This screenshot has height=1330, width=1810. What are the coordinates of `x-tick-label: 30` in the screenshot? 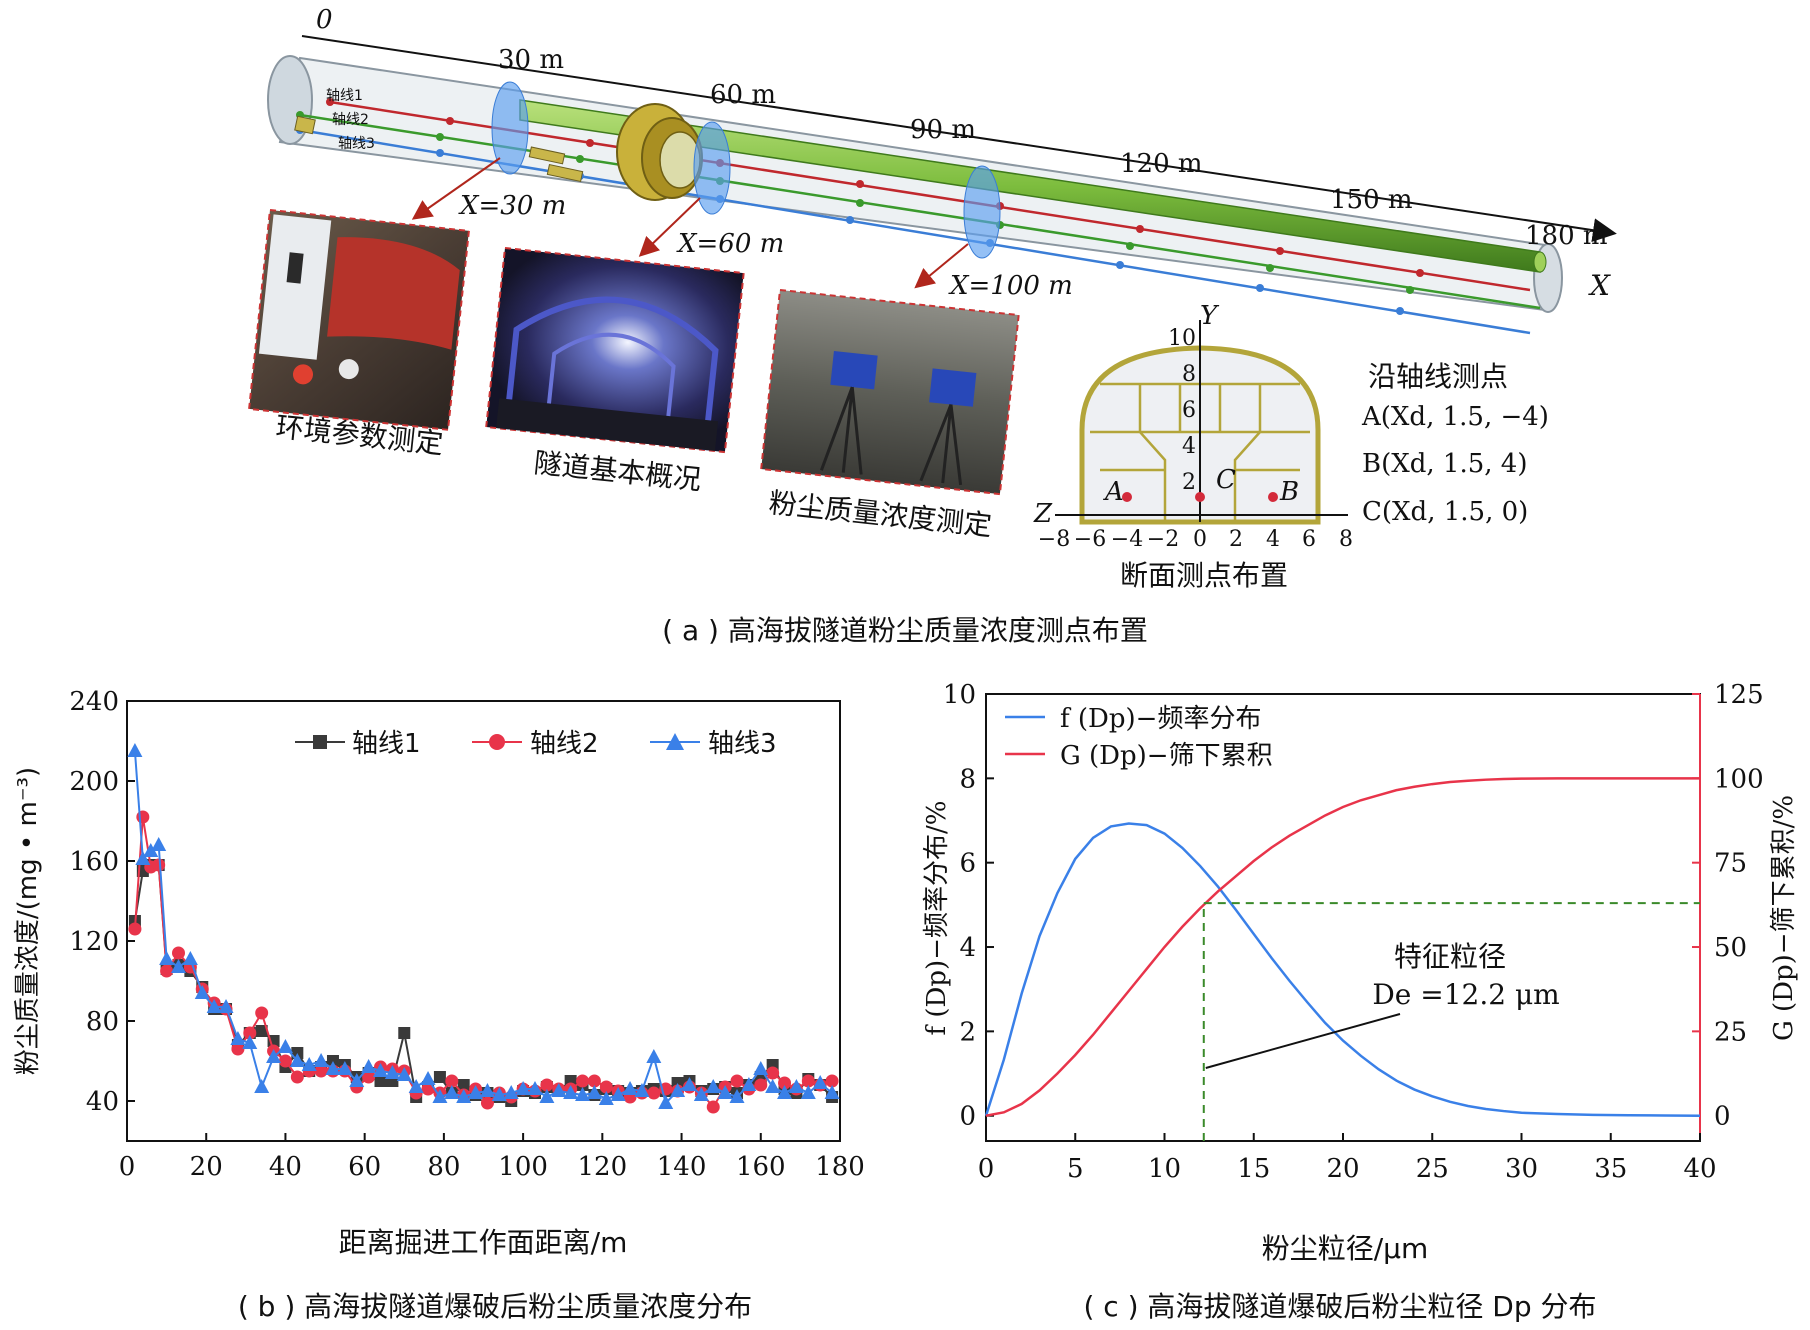 It's located at (1521, 1169).